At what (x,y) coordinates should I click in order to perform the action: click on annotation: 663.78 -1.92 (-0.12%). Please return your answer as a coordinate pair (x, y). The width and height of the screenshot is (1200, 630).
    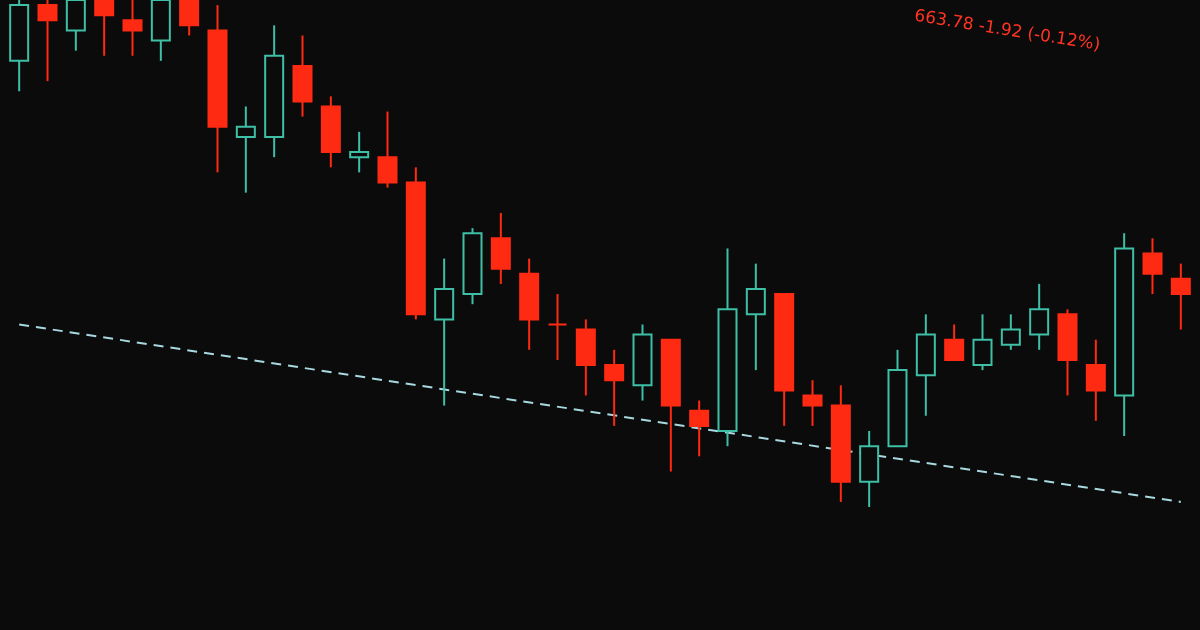
    Looking at the image, I should click on (1007, 29).